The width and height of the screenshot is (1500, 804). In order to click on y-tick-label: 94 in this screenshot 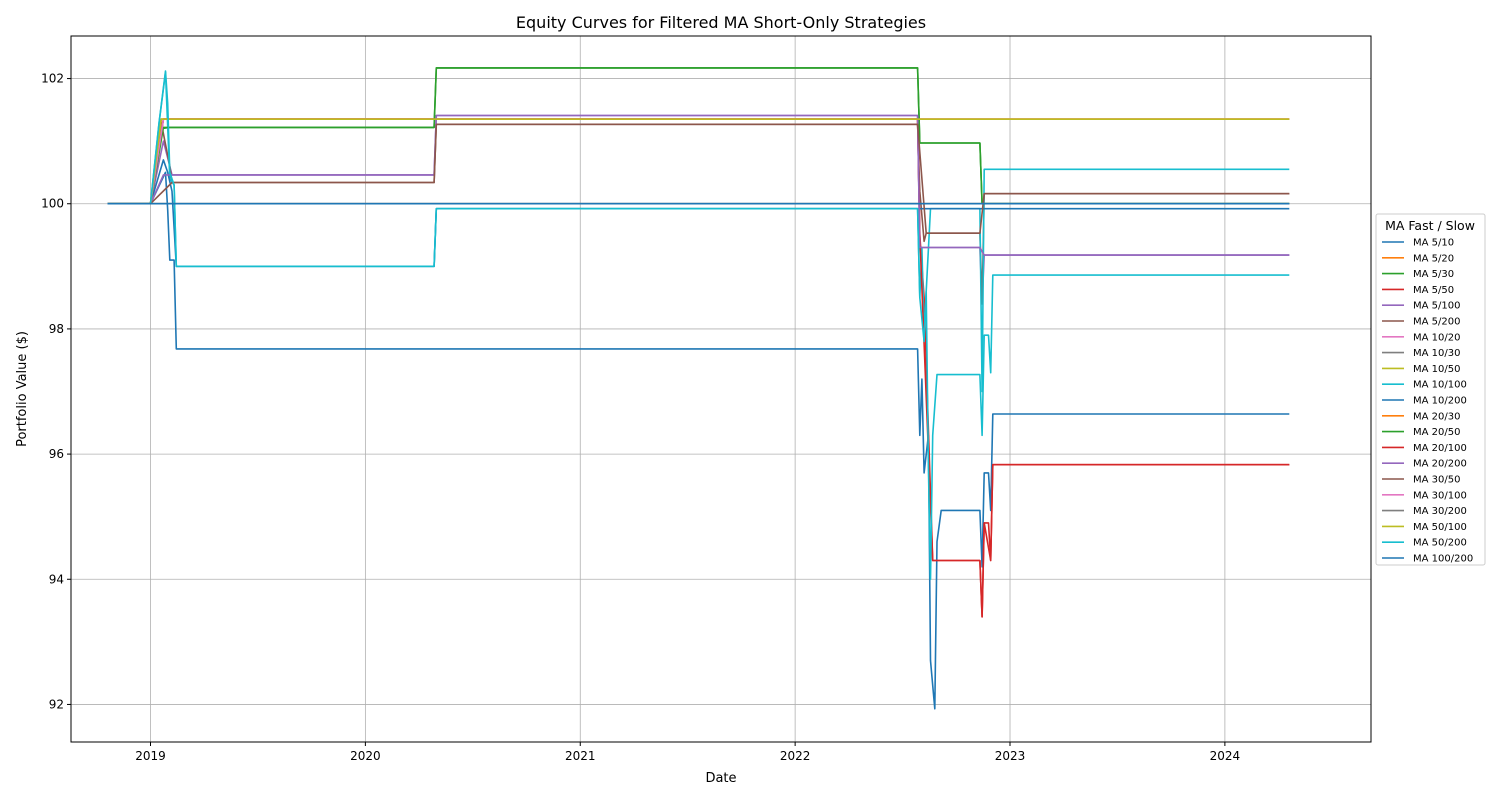, I will do `click(56, 579)`.